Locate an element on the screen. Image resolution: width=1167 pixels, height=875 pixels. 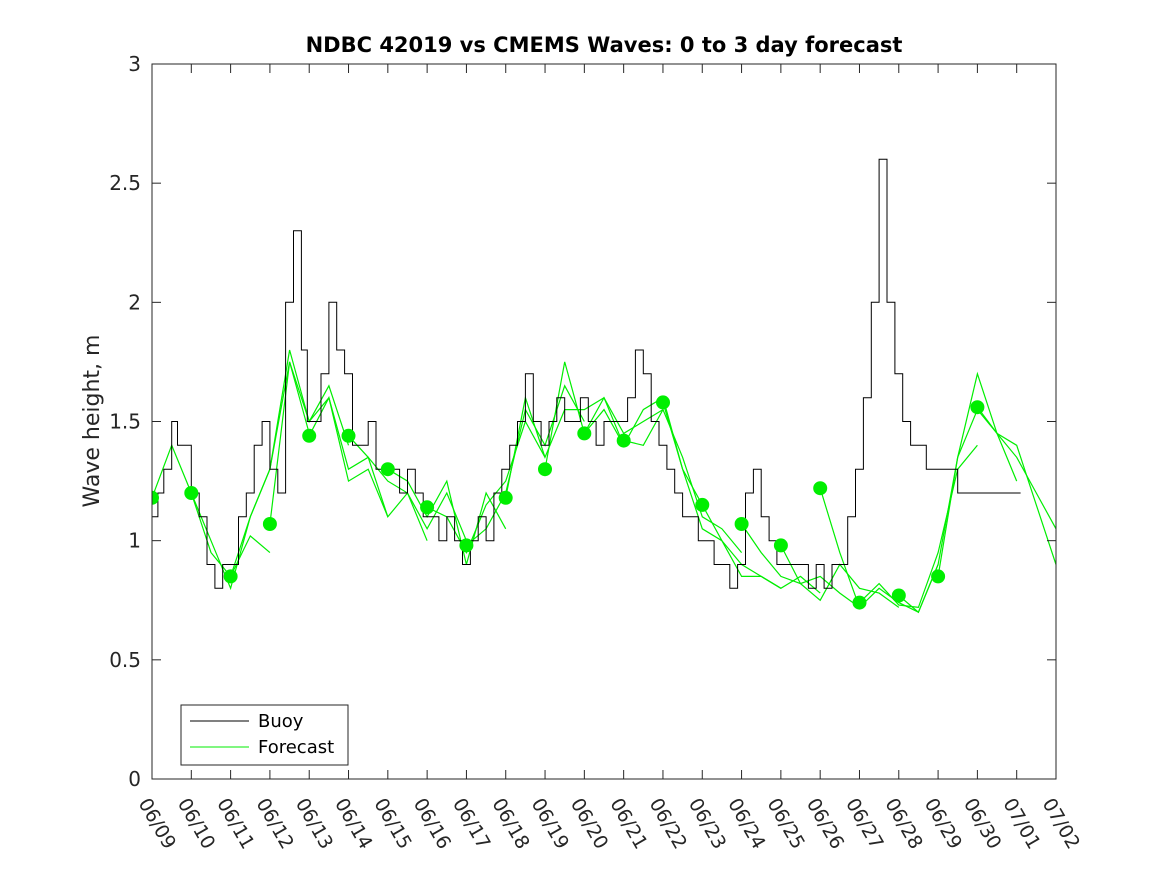
legend-box is located at coordinates (264, 735).